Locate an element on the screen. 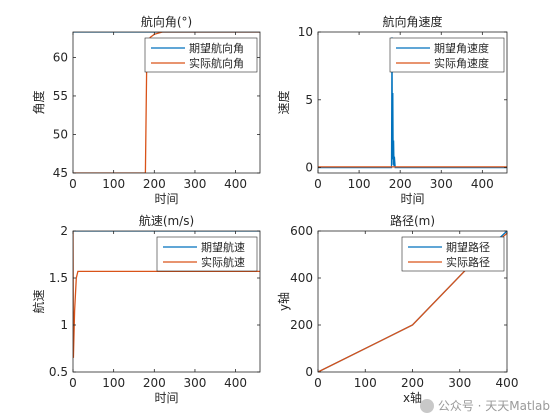 Image resolution: width=560 pixels, height=420 pixels. legend-box-heading-rate is located at coordinates (447, 55).